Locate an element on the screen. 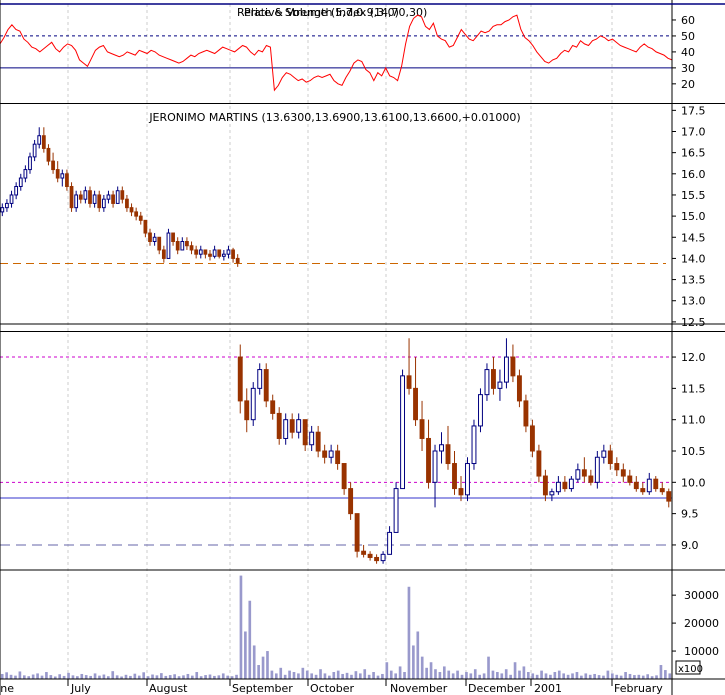  price-upper-tick-label: 13.5 is located at coordinates (693, 280).